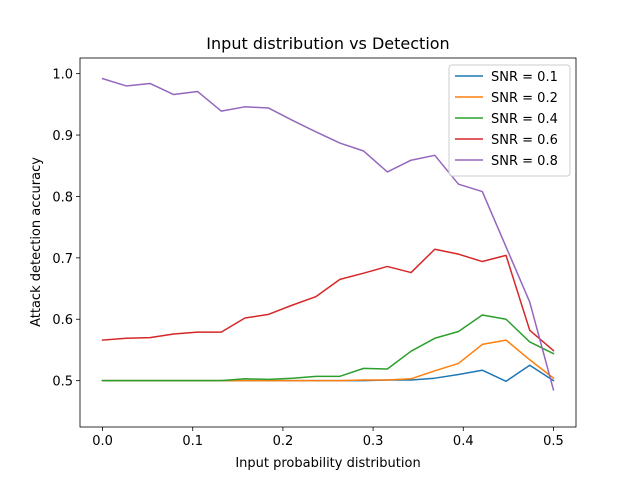 The image size is (640, 480). Describe the element at coordinates (463, 441) in the screenshot. I see `x-tick-label: 0.4` at that location.